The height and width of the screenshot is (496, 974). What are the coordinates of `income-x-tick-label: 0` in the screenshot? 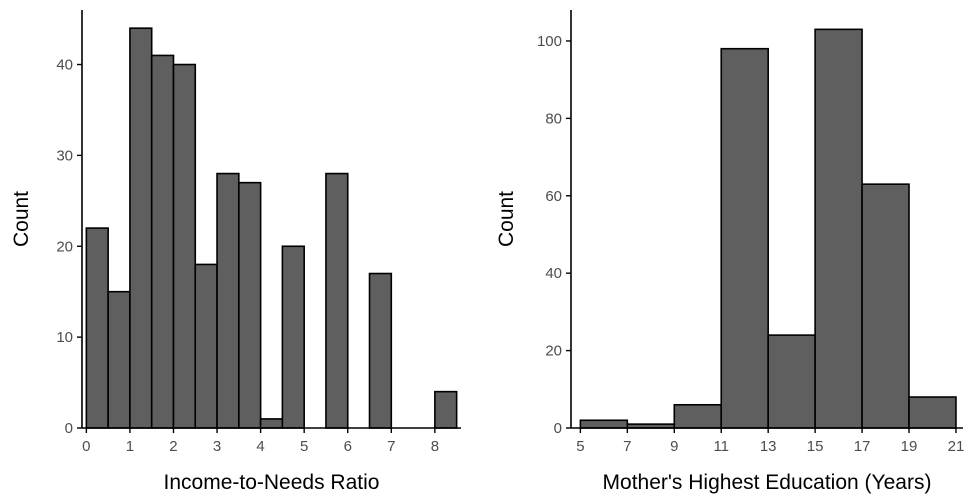 It's located at (86, 446).